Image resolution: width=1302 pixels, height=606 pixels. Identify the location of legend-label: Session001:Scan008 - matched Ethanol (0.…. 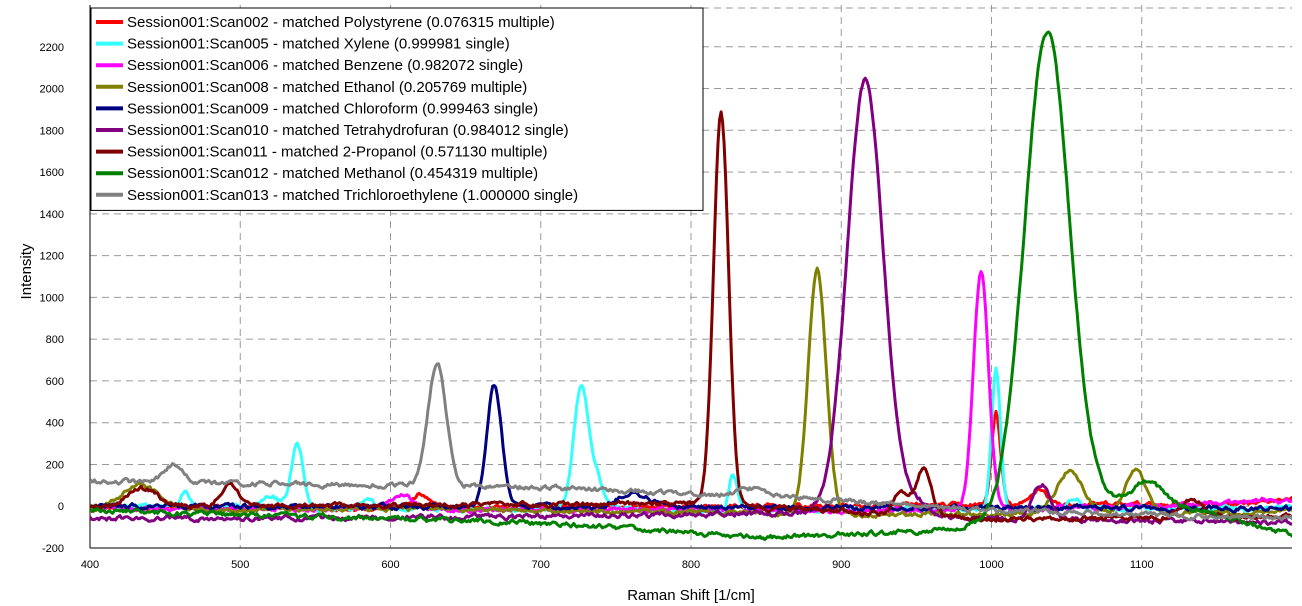
(327, 87).